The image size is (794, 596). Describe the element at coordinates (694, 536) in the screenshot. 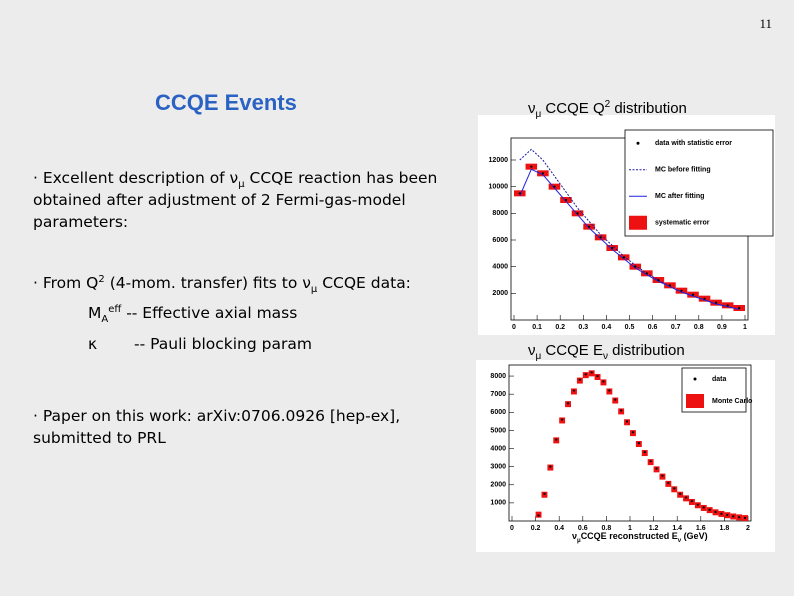

I see `text: (GeV)` at that location.